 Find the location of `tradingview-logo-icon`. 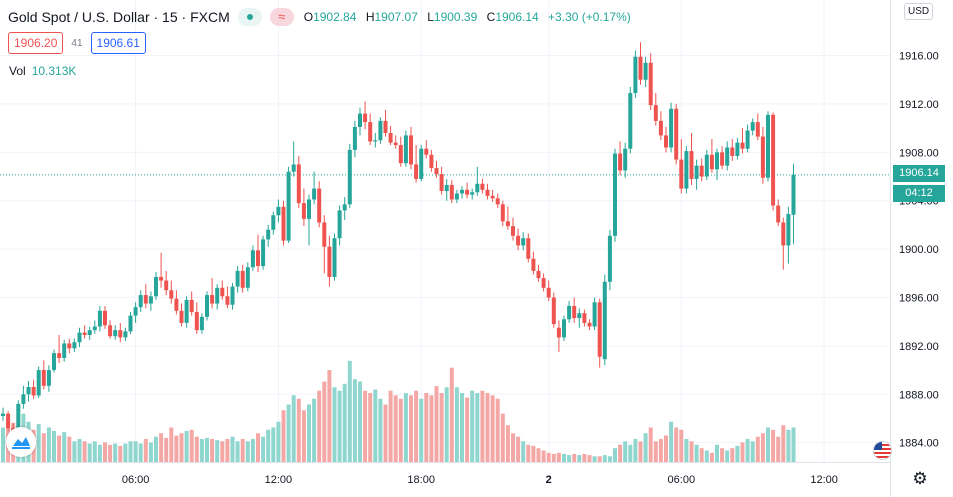

tradingview-logo-icon is located at coordinates (21, 442).